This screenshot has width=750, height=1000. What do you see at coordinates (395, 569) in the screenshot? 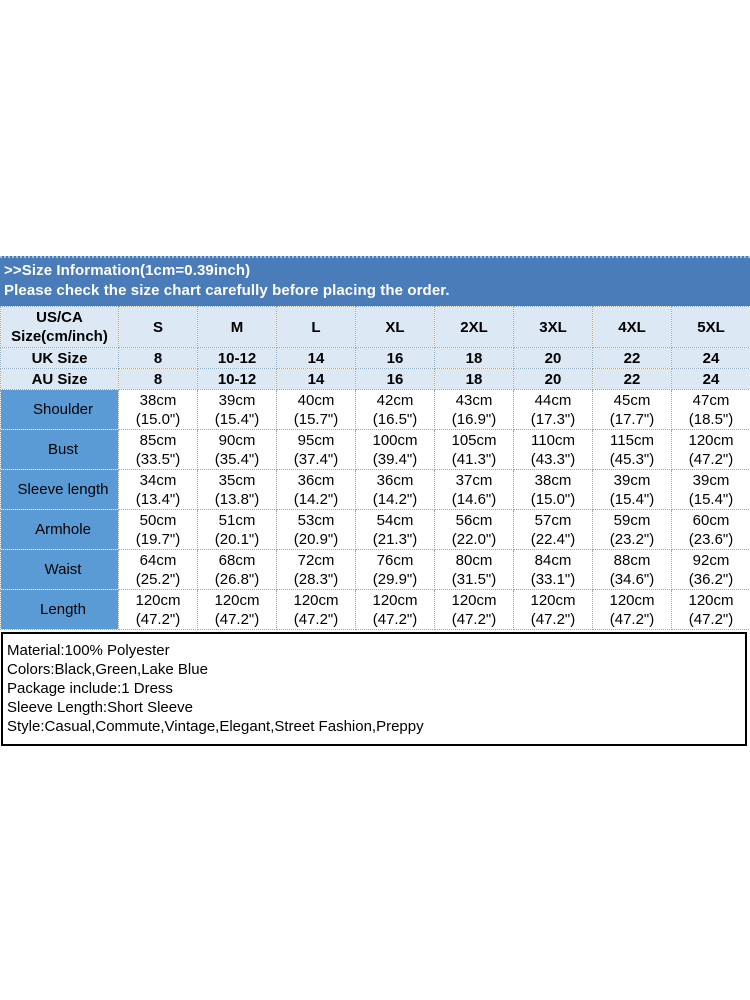
I see `measurement-value-cell: 76cm (29.9")` at bounding box center [395, 569].